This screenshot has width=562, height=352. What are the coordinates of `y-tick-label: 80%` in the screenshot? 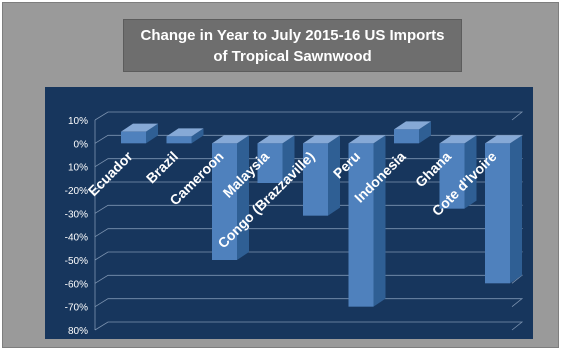 It's located at (78, 331).